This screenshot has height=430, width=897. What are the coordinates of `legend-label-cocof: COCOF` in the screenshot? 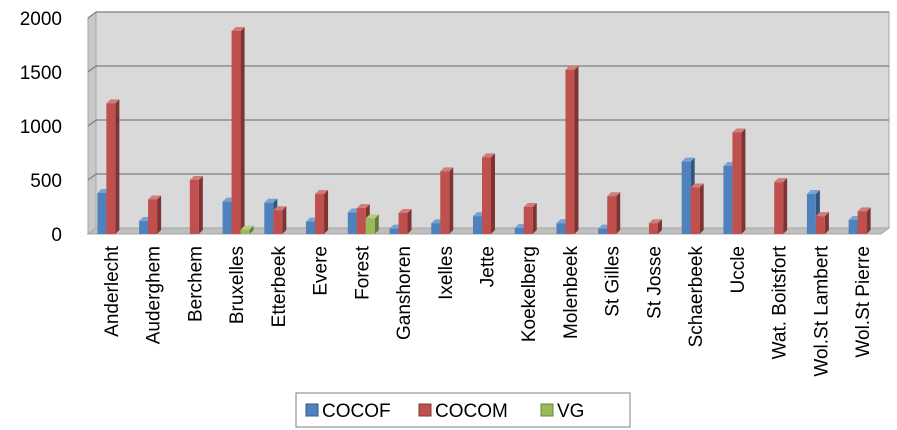 It's located at (356, 411).